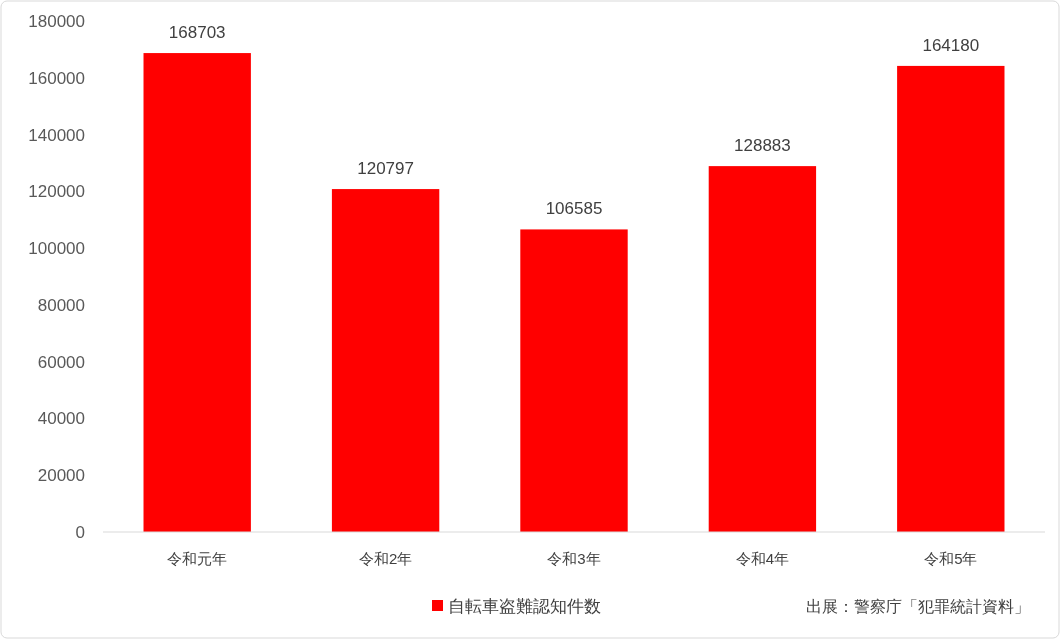  Describe the element at coordinates (574, 558) in the screenshot. I see `x-tick-label: 令和3年` at that location.